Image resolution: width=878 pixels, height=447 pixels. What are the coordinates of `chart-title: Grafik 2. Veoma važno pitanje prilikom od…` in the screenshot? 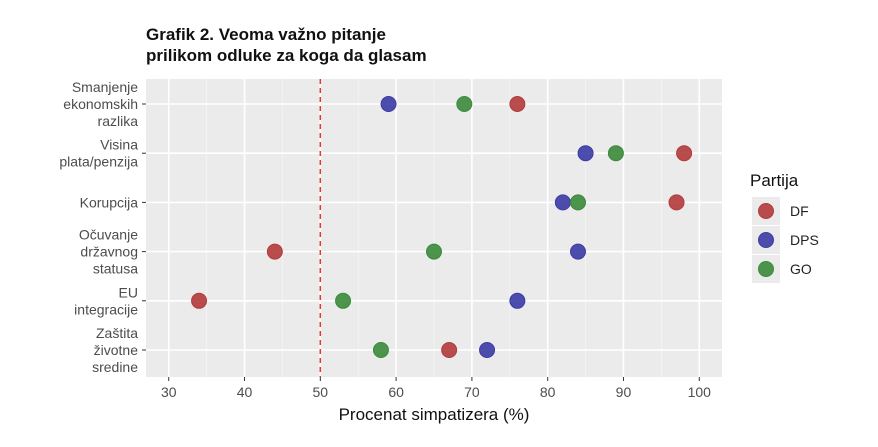 It's located at (286, 45).